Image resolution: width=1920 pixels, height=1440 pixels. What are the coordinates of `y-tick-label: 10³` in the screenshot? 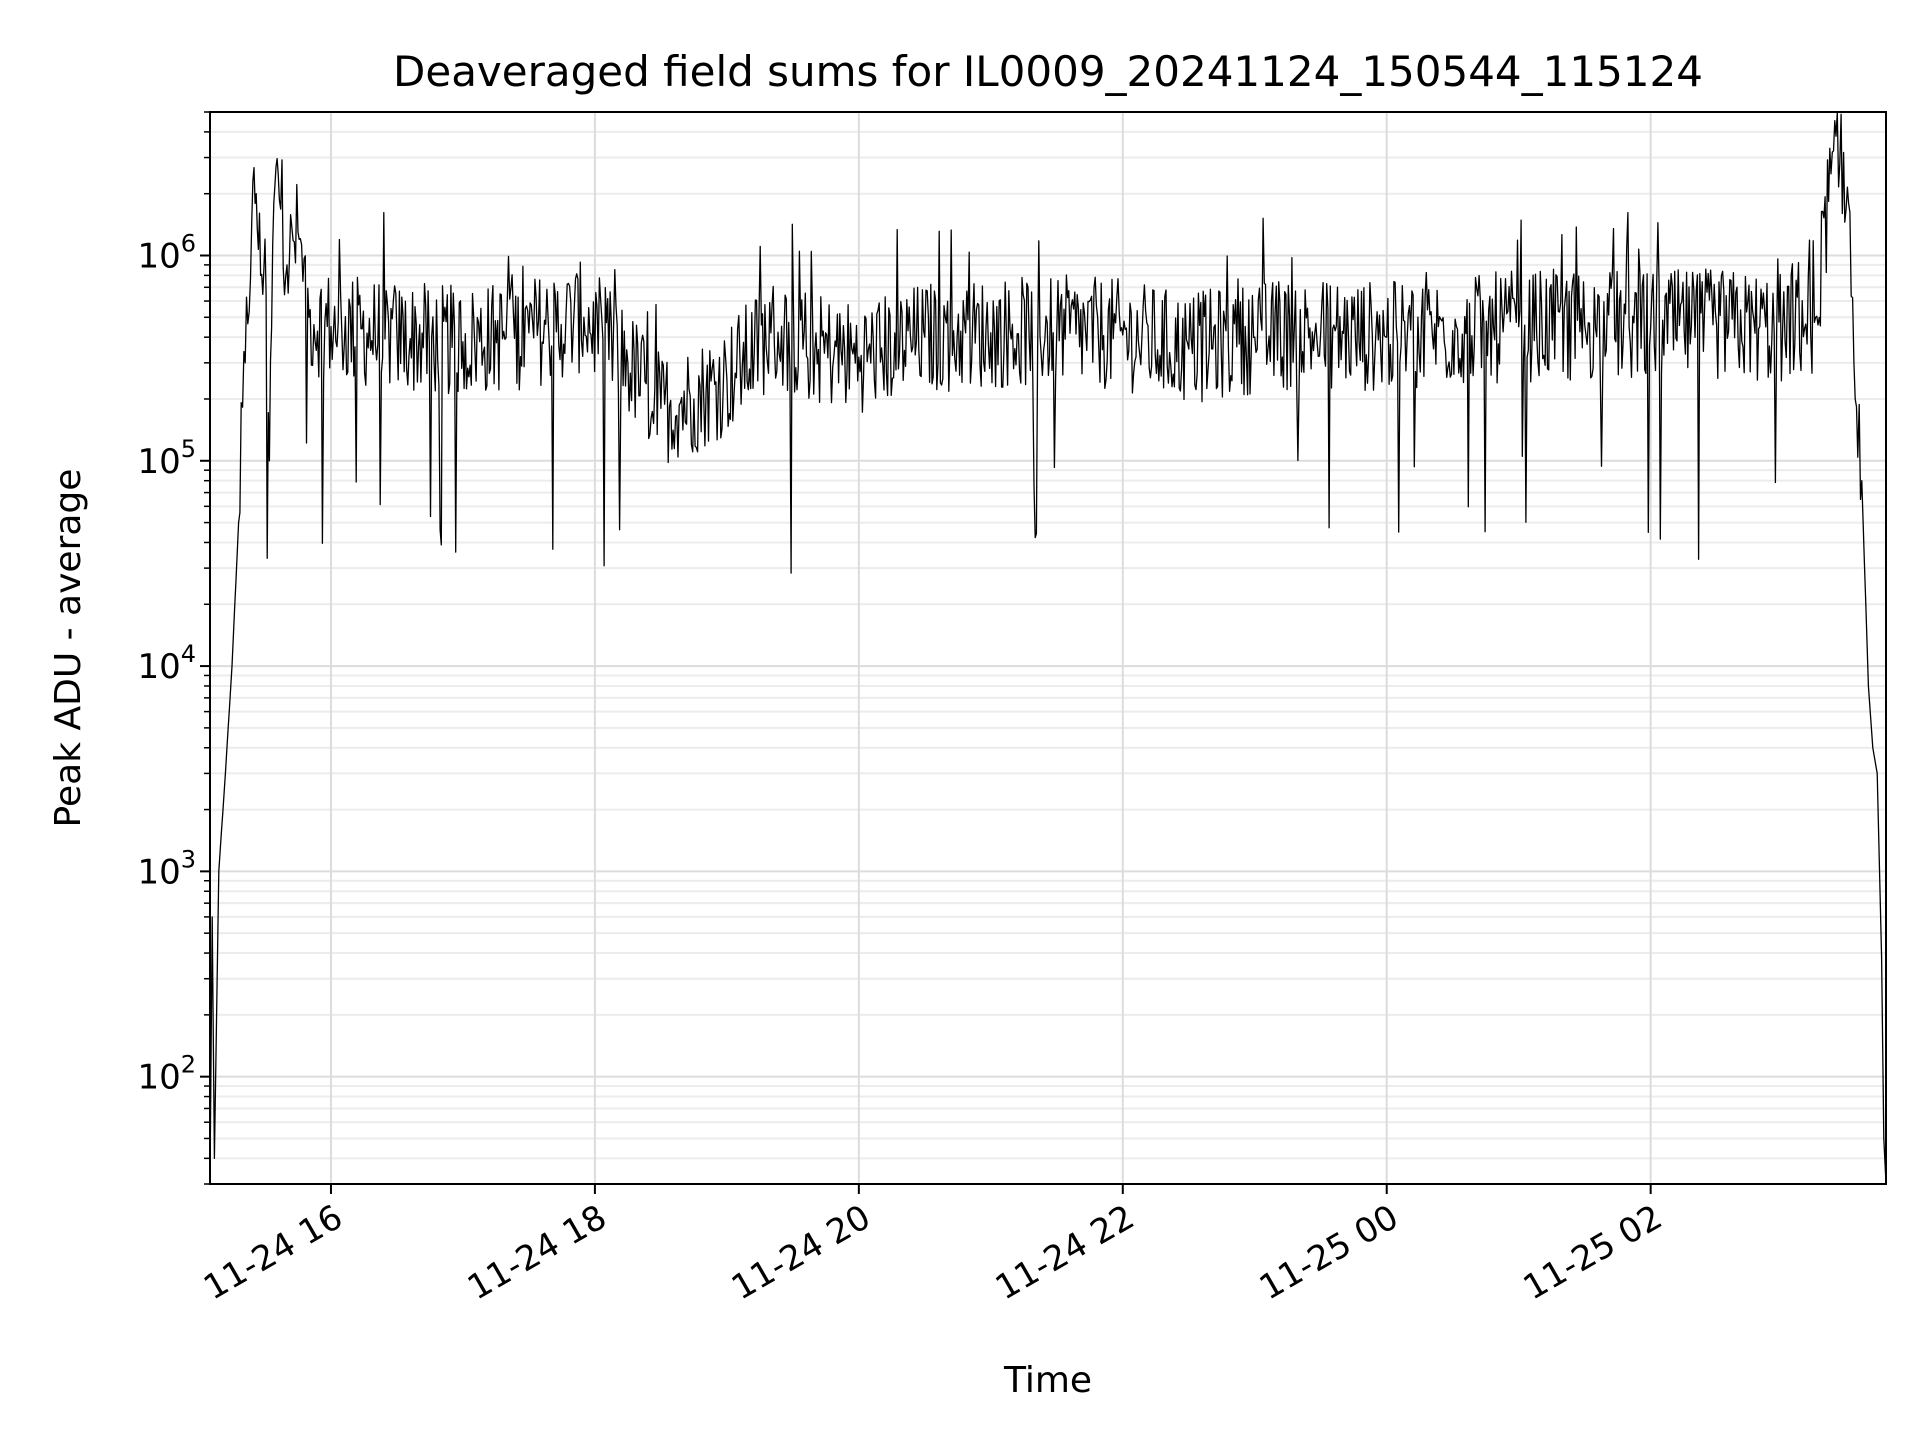 It's located at (166, 868).